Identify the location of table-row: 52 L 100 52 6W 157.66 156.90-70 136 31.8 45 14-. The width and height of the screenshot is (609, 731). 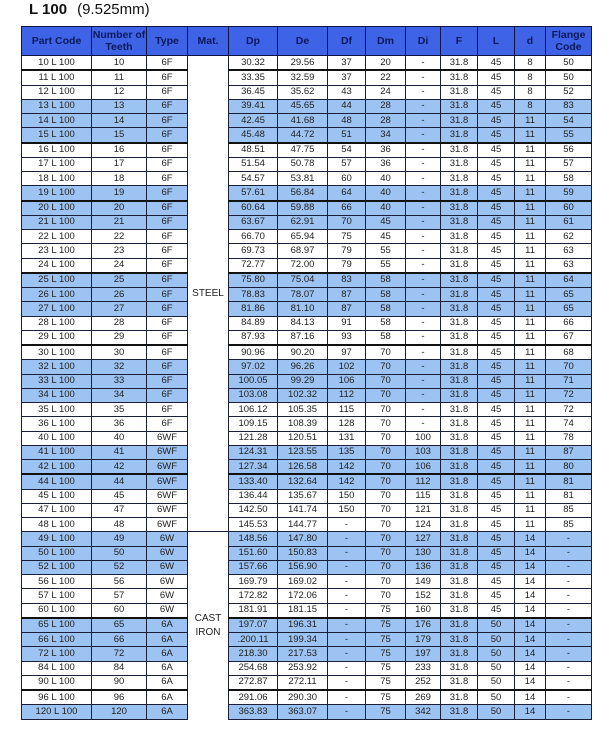
(306, 567).